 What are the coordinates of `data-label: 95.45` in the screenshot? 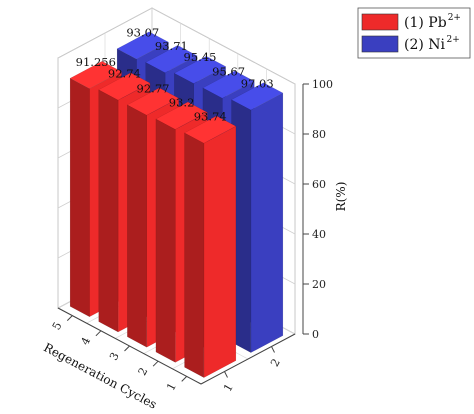 It's located at (200, 57).